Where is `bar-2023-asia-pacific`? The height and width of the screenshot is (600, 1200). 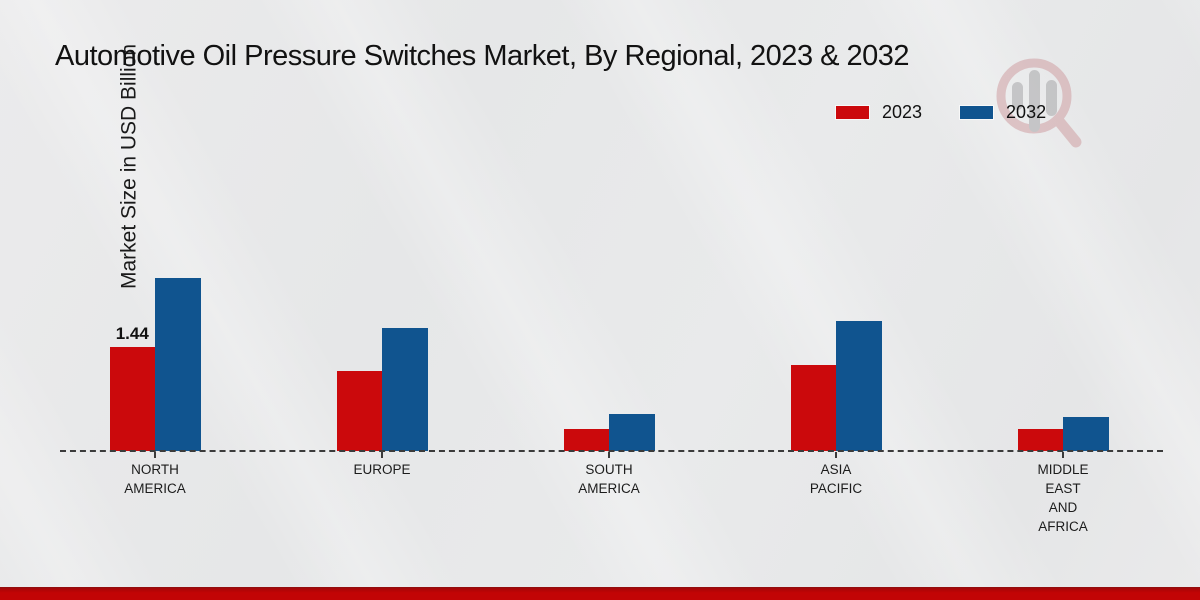 bar-2023-asia-pacific is located at coordinates (813, 408).